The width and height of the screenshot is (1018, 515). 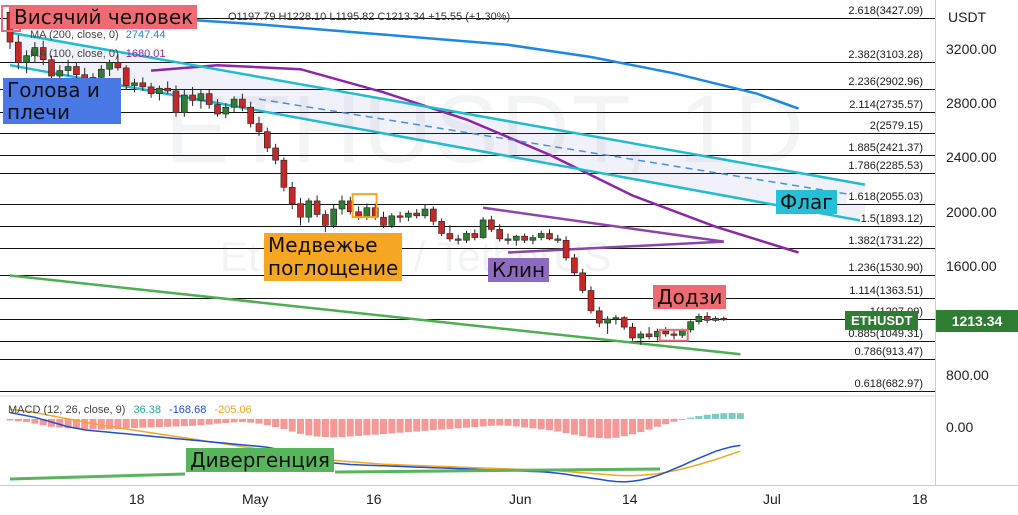 What do you see at coordinates (333, 256) in the screenshot?
I see `bearish-engulfing-label-text: Медвежье поглощение` at bounding box center [333, 256].